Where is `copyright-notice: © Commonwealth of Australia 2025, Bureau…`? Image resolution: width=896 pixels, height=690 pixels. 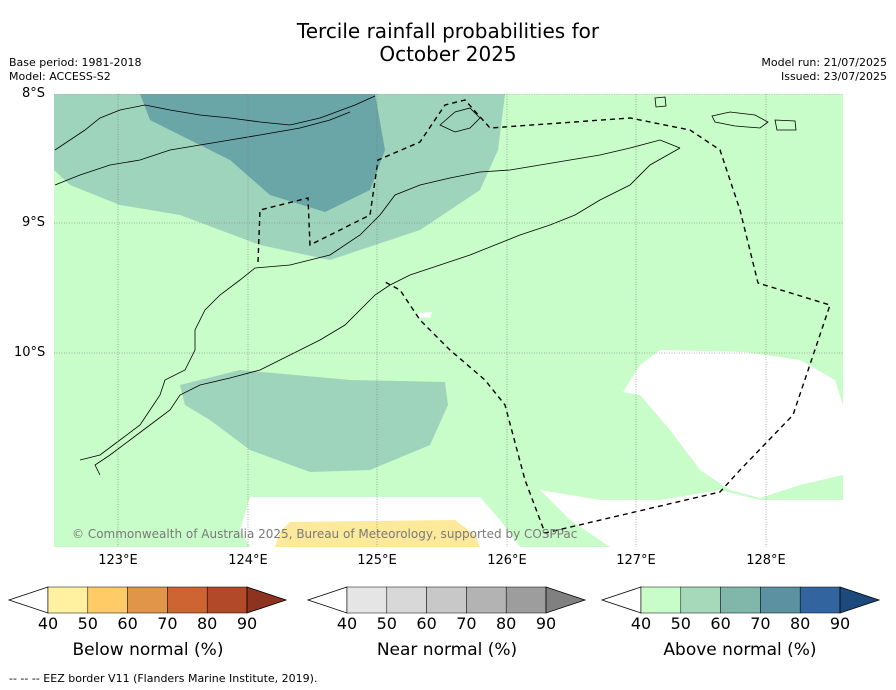 copyright-notice: © Commonwealth of Australia 2025, Bureau… is located at coordinates (325, 534).